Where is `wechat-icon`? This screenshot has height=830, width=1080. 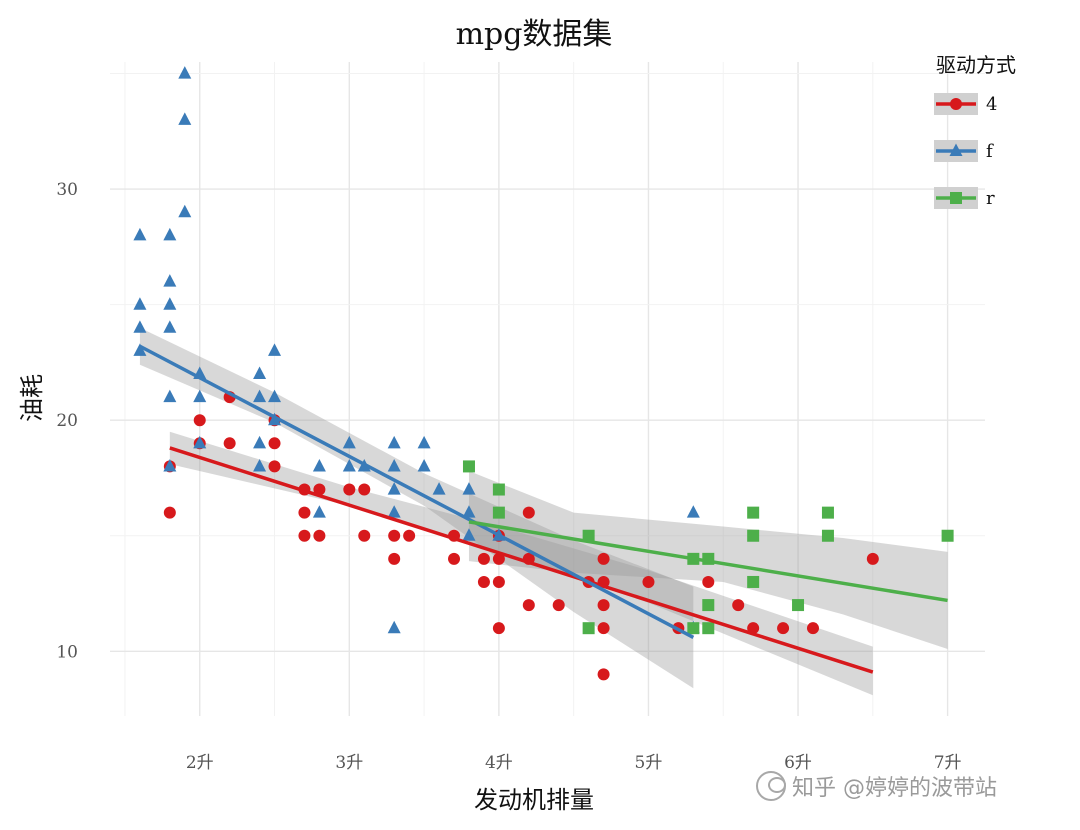
wechat-icon is located at coordinates (771, 786).